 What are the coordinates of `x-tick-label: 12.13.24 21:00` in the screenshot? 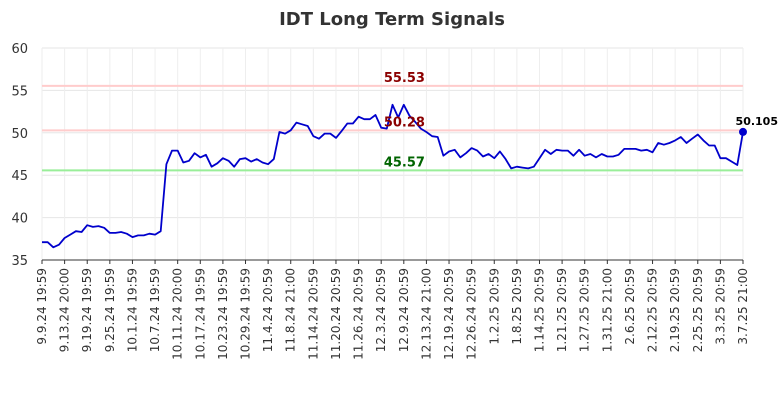 It's located at (426, 314).